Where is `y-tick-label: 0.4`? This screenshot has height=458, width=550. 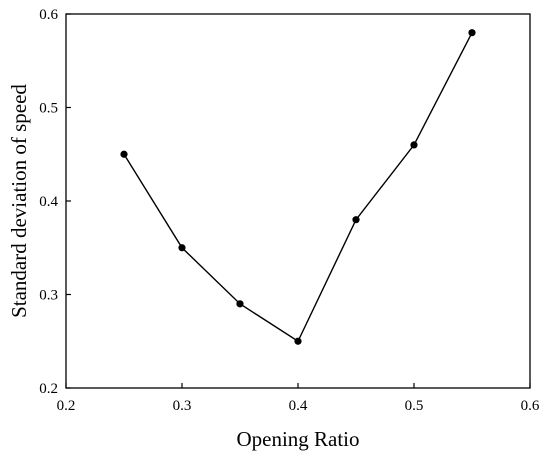 y-tick-label: 0.4 is located at coordinates (48, 202).